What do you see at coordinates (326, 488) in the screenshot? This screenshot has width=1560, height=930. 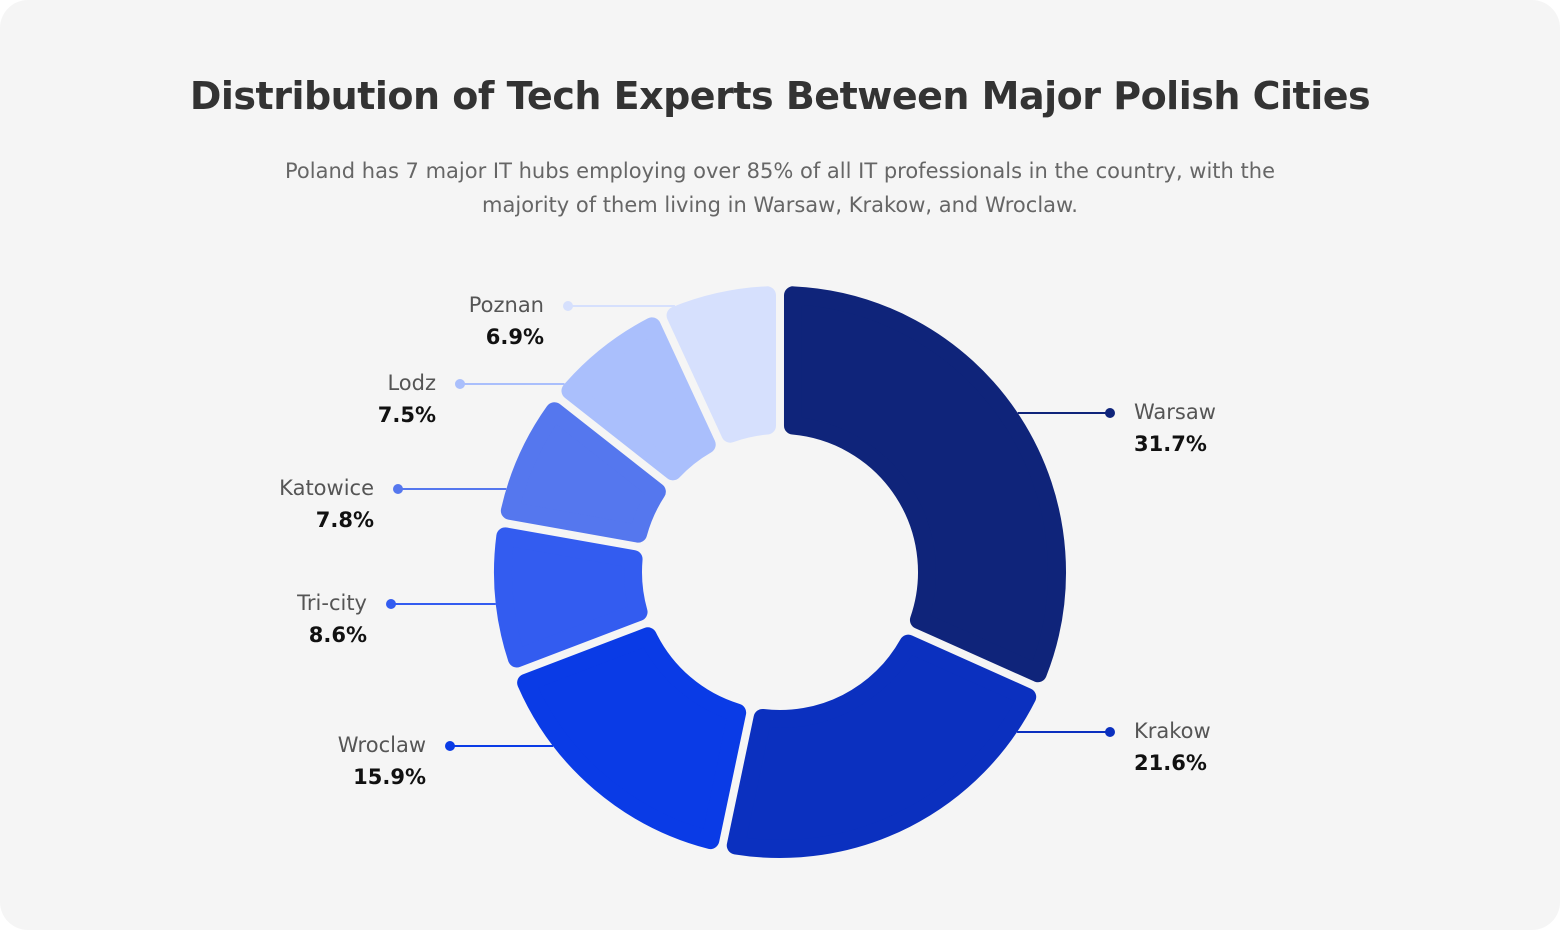 I see `category-label: Katowice` at bounding box center [326, 488].